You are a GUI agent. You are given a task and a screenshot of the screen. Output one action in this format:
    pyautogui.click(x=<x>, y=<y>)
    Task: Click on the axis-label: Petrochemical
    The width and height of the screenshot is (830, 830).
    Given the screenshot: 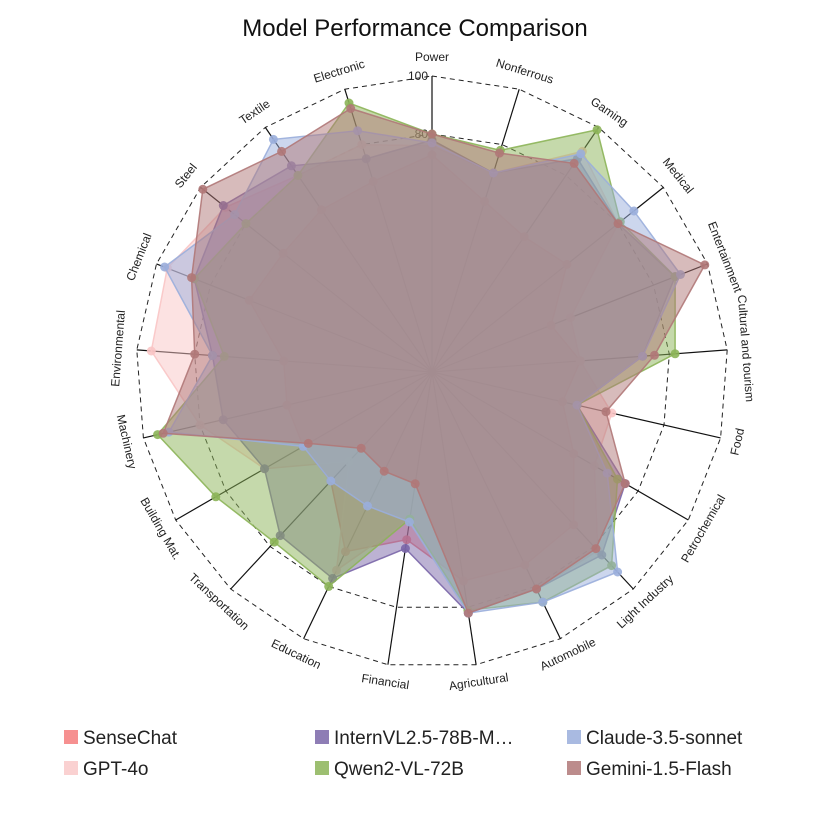 What is the action you would take?
    pyautogui.click(x=703, y=528)
    